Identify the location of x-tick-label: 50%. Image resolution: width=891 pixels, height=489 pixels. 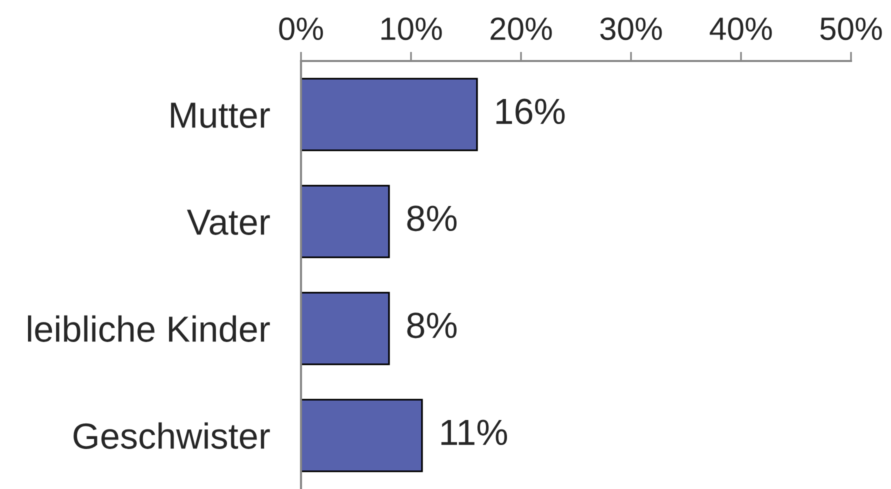
(851, 28).